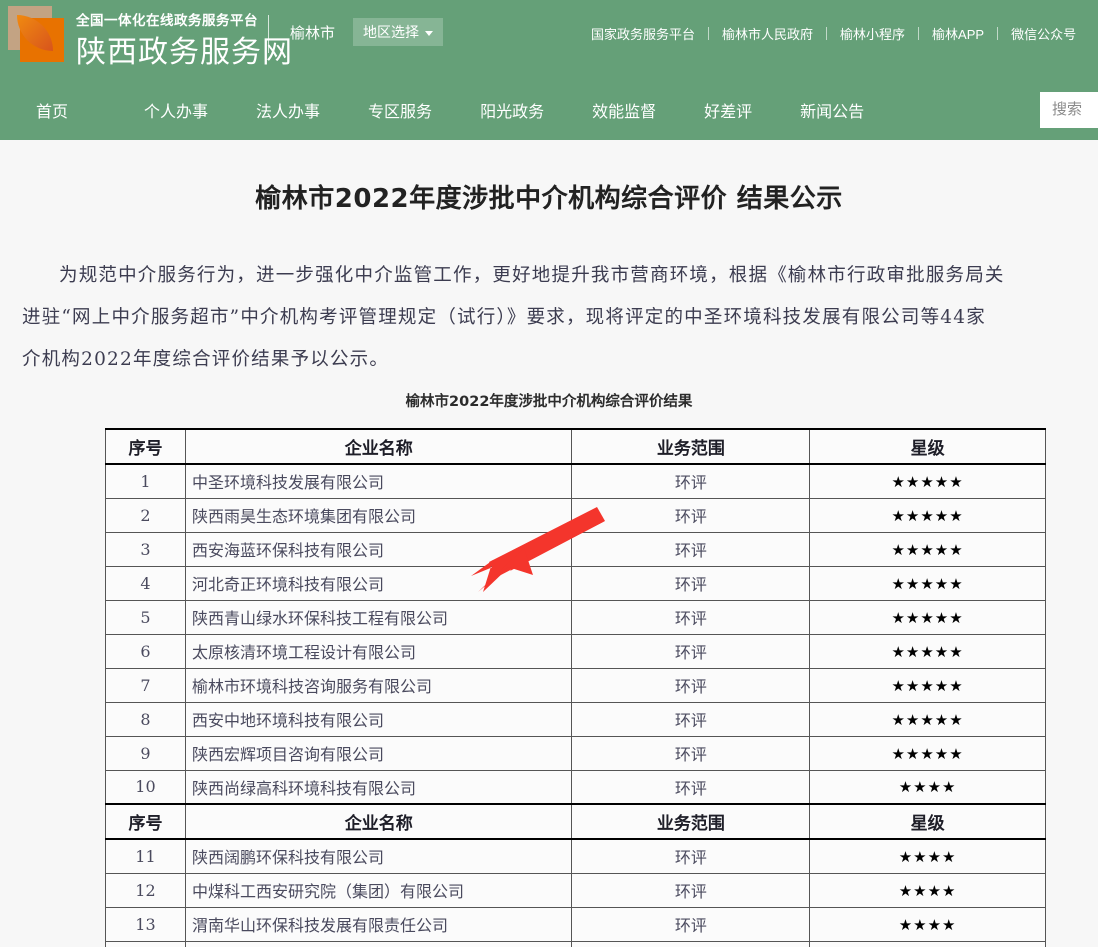 Image resolution: width=1098 pixels, height=947 pixels. What do you see at coordinates (549, 199) in the screenshot?
I see `page-title: 榆林市2022年度涉批中介机构综合评价 结果公示` at bounding box center [549, 199].